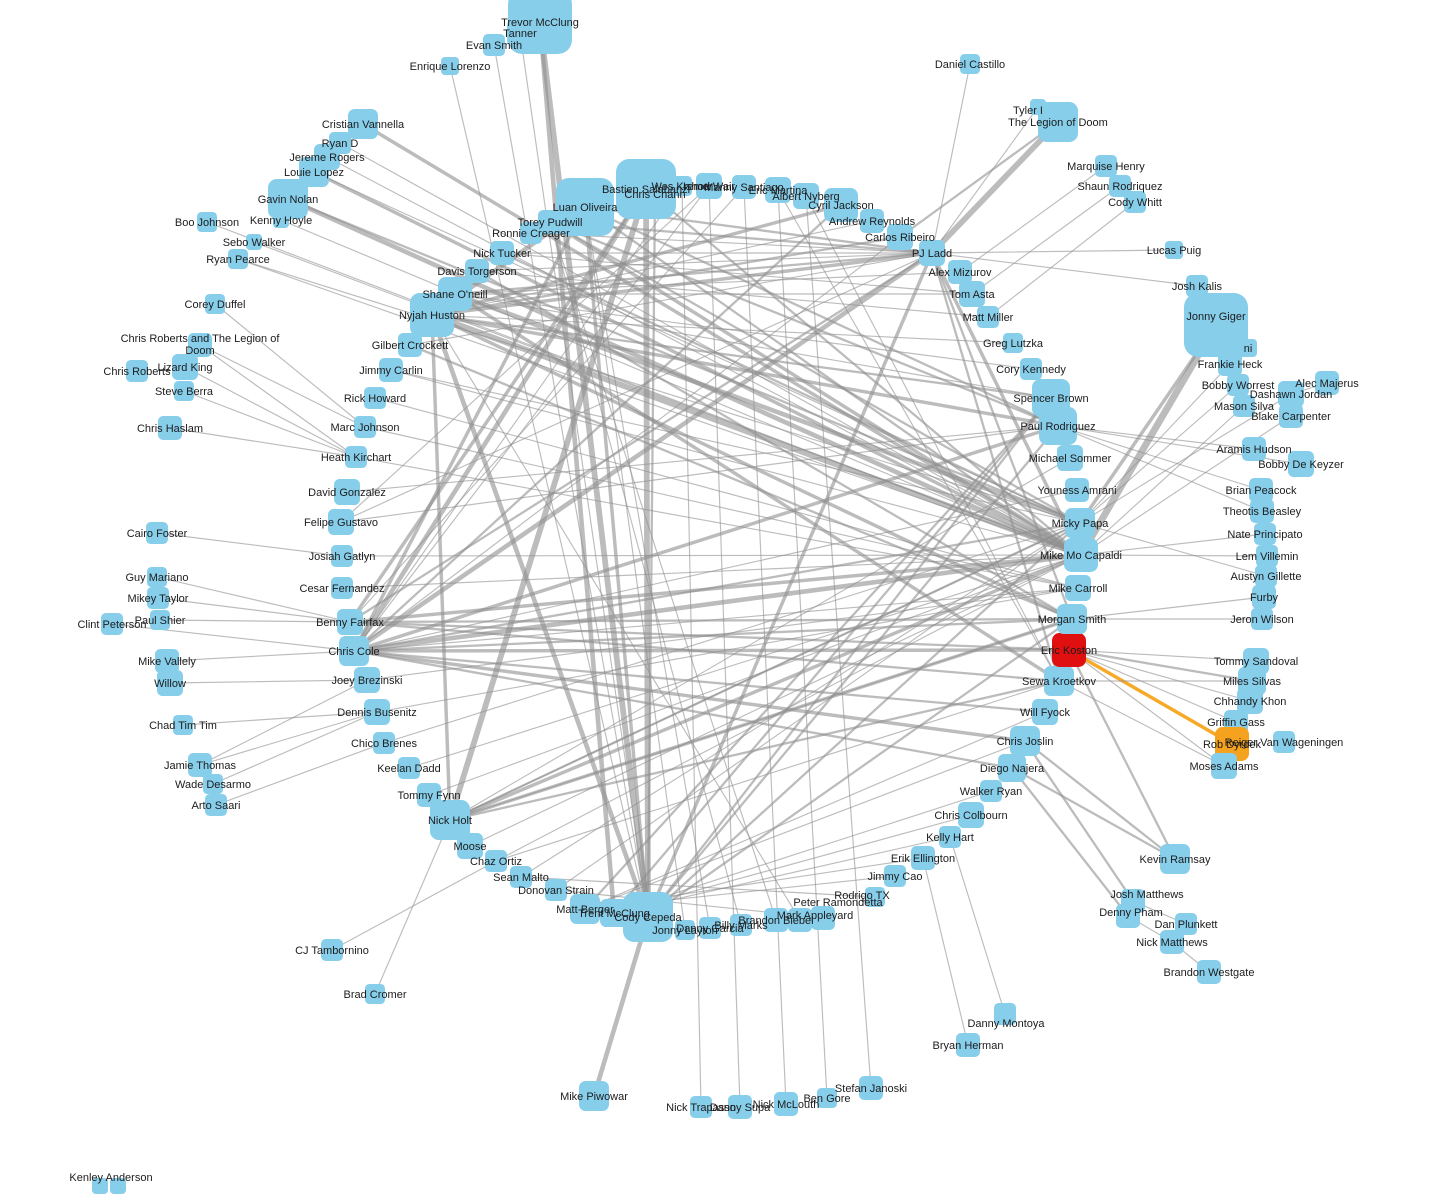  I want to click on graph-node-ryan-pearce, so click(238, 259).